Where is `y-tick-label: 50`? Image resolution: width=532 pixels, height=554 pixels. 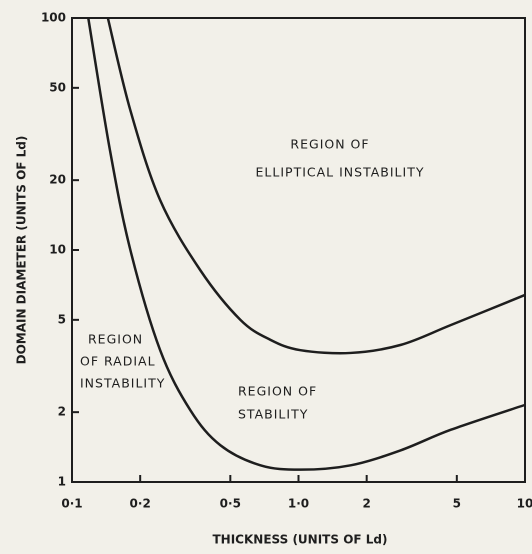 y-tick-label: 50 is located at coordinates (57, 87).